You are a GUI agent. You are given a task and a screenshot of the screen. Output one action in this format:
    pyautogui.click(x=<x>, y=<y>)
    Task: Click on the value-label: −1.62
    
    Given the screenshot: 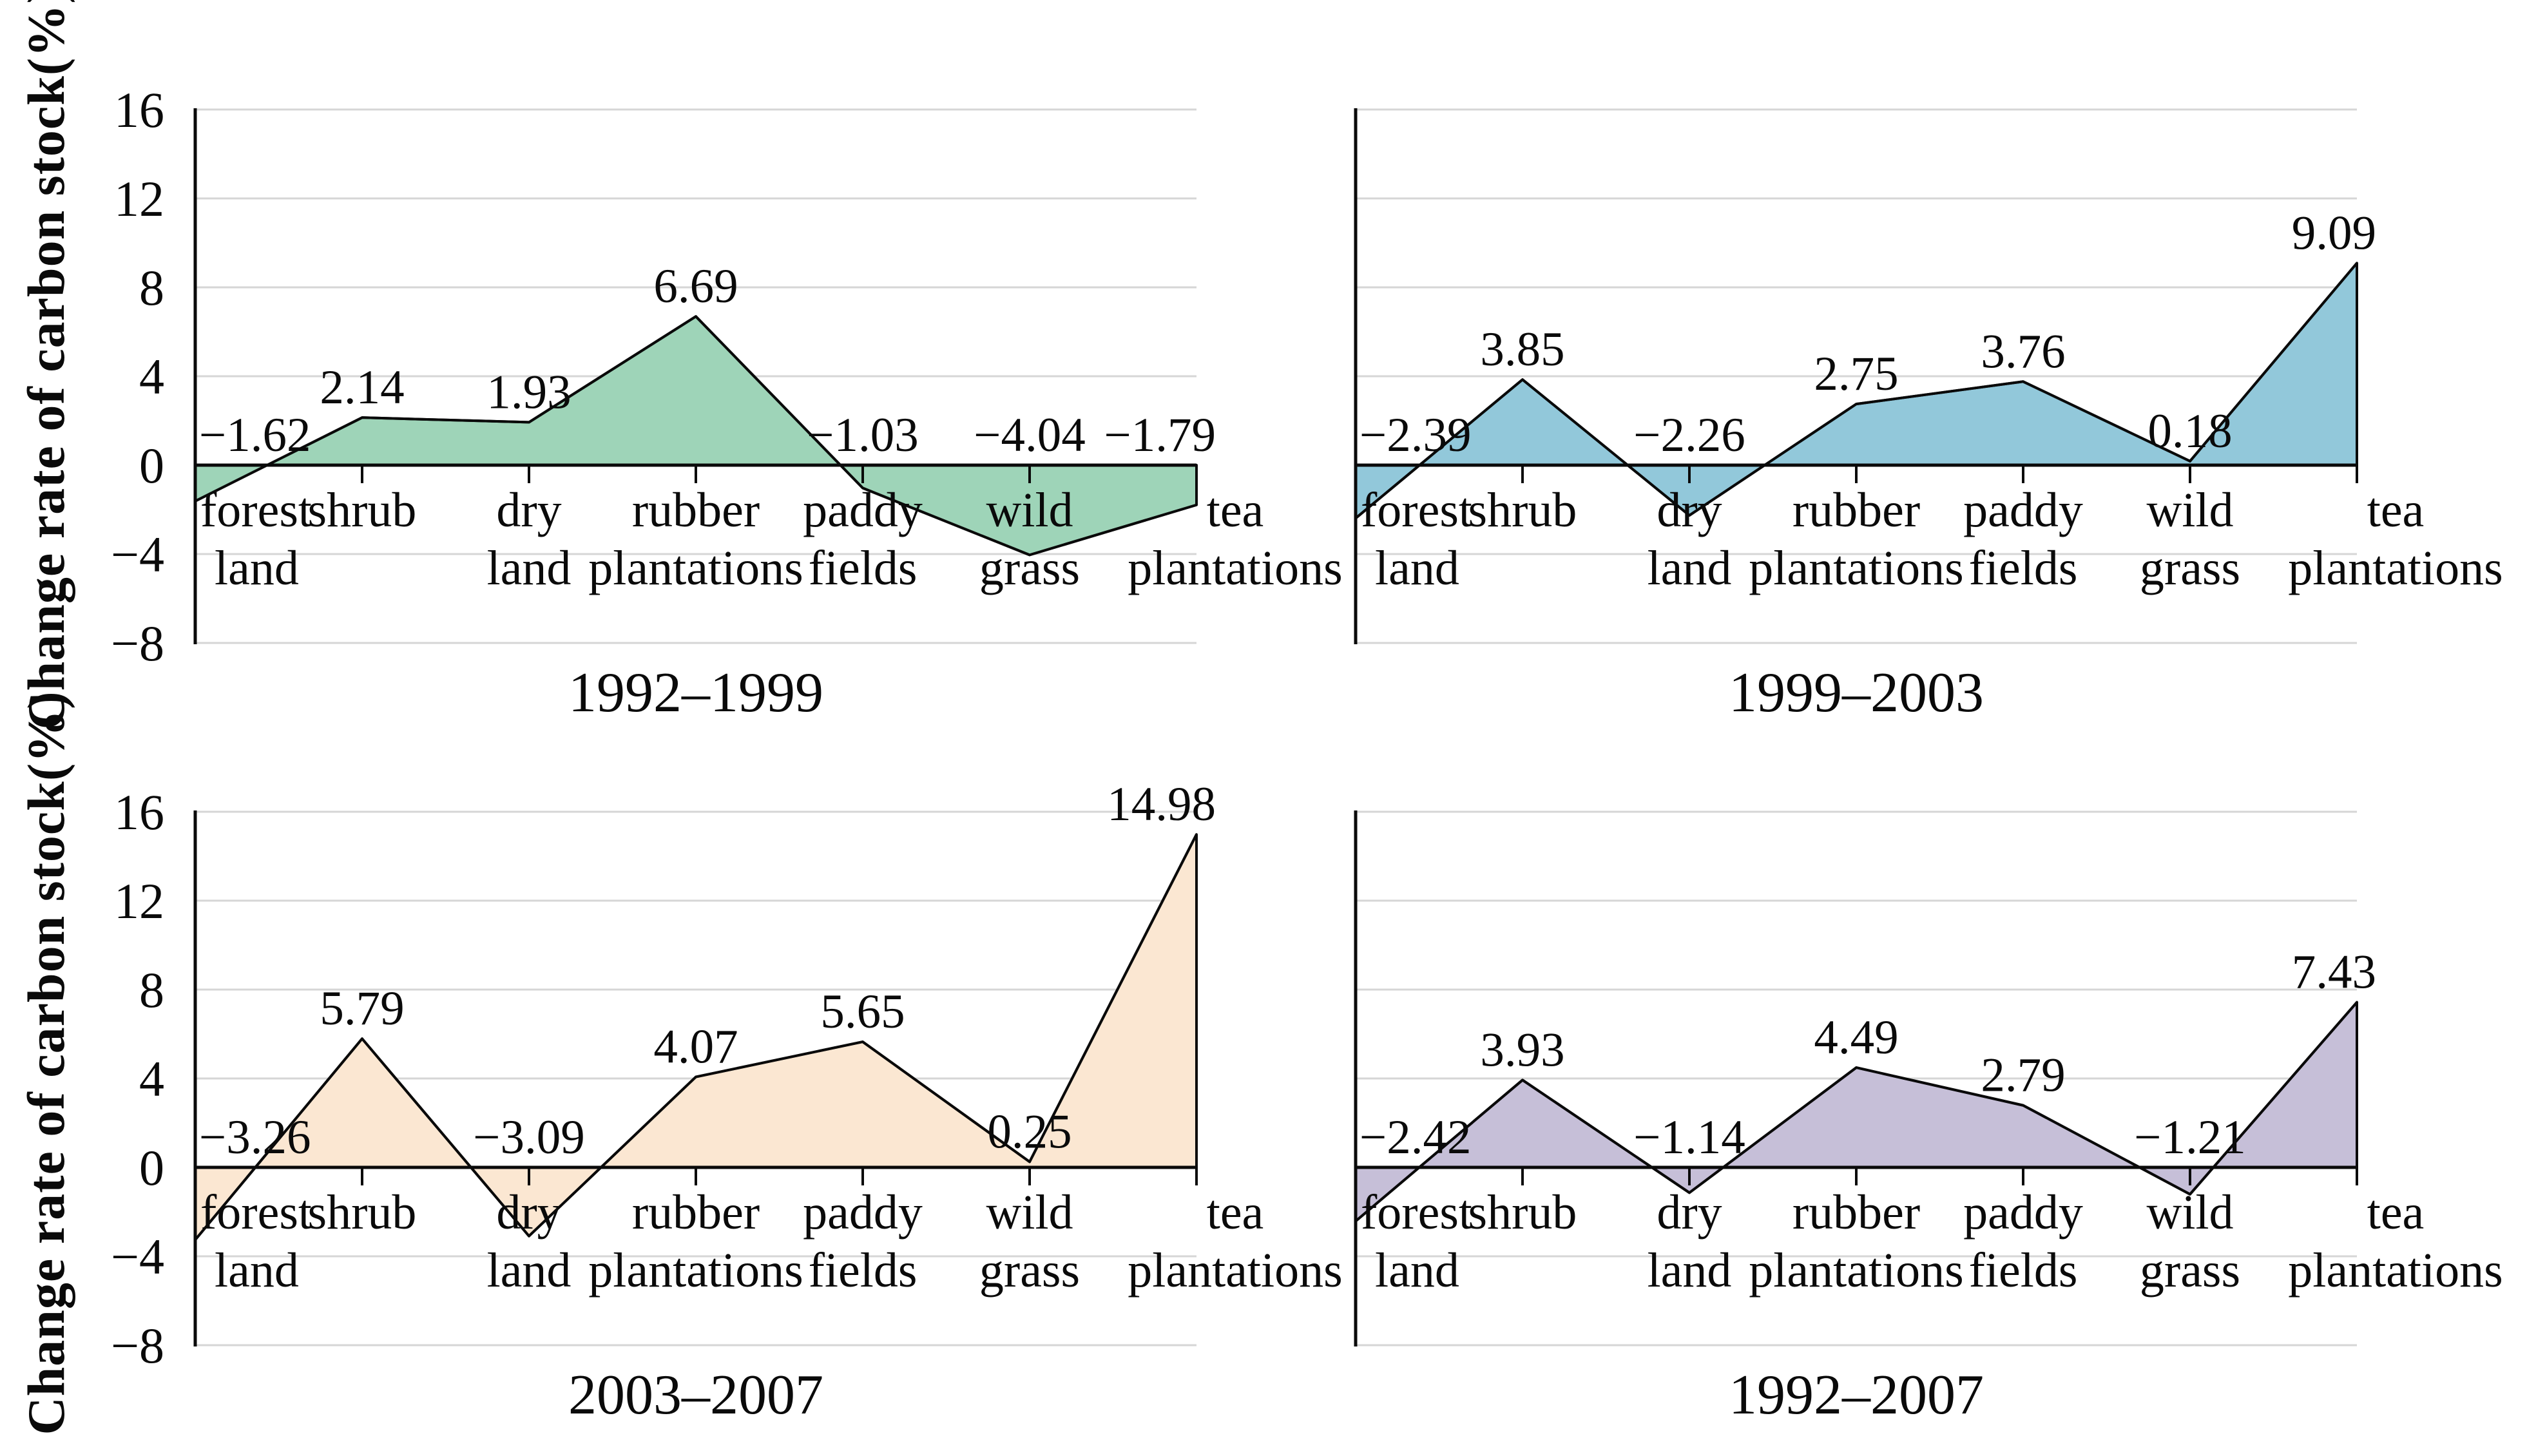 What is the action you would take?
    pyautogui.click(x=255, y=435)
    